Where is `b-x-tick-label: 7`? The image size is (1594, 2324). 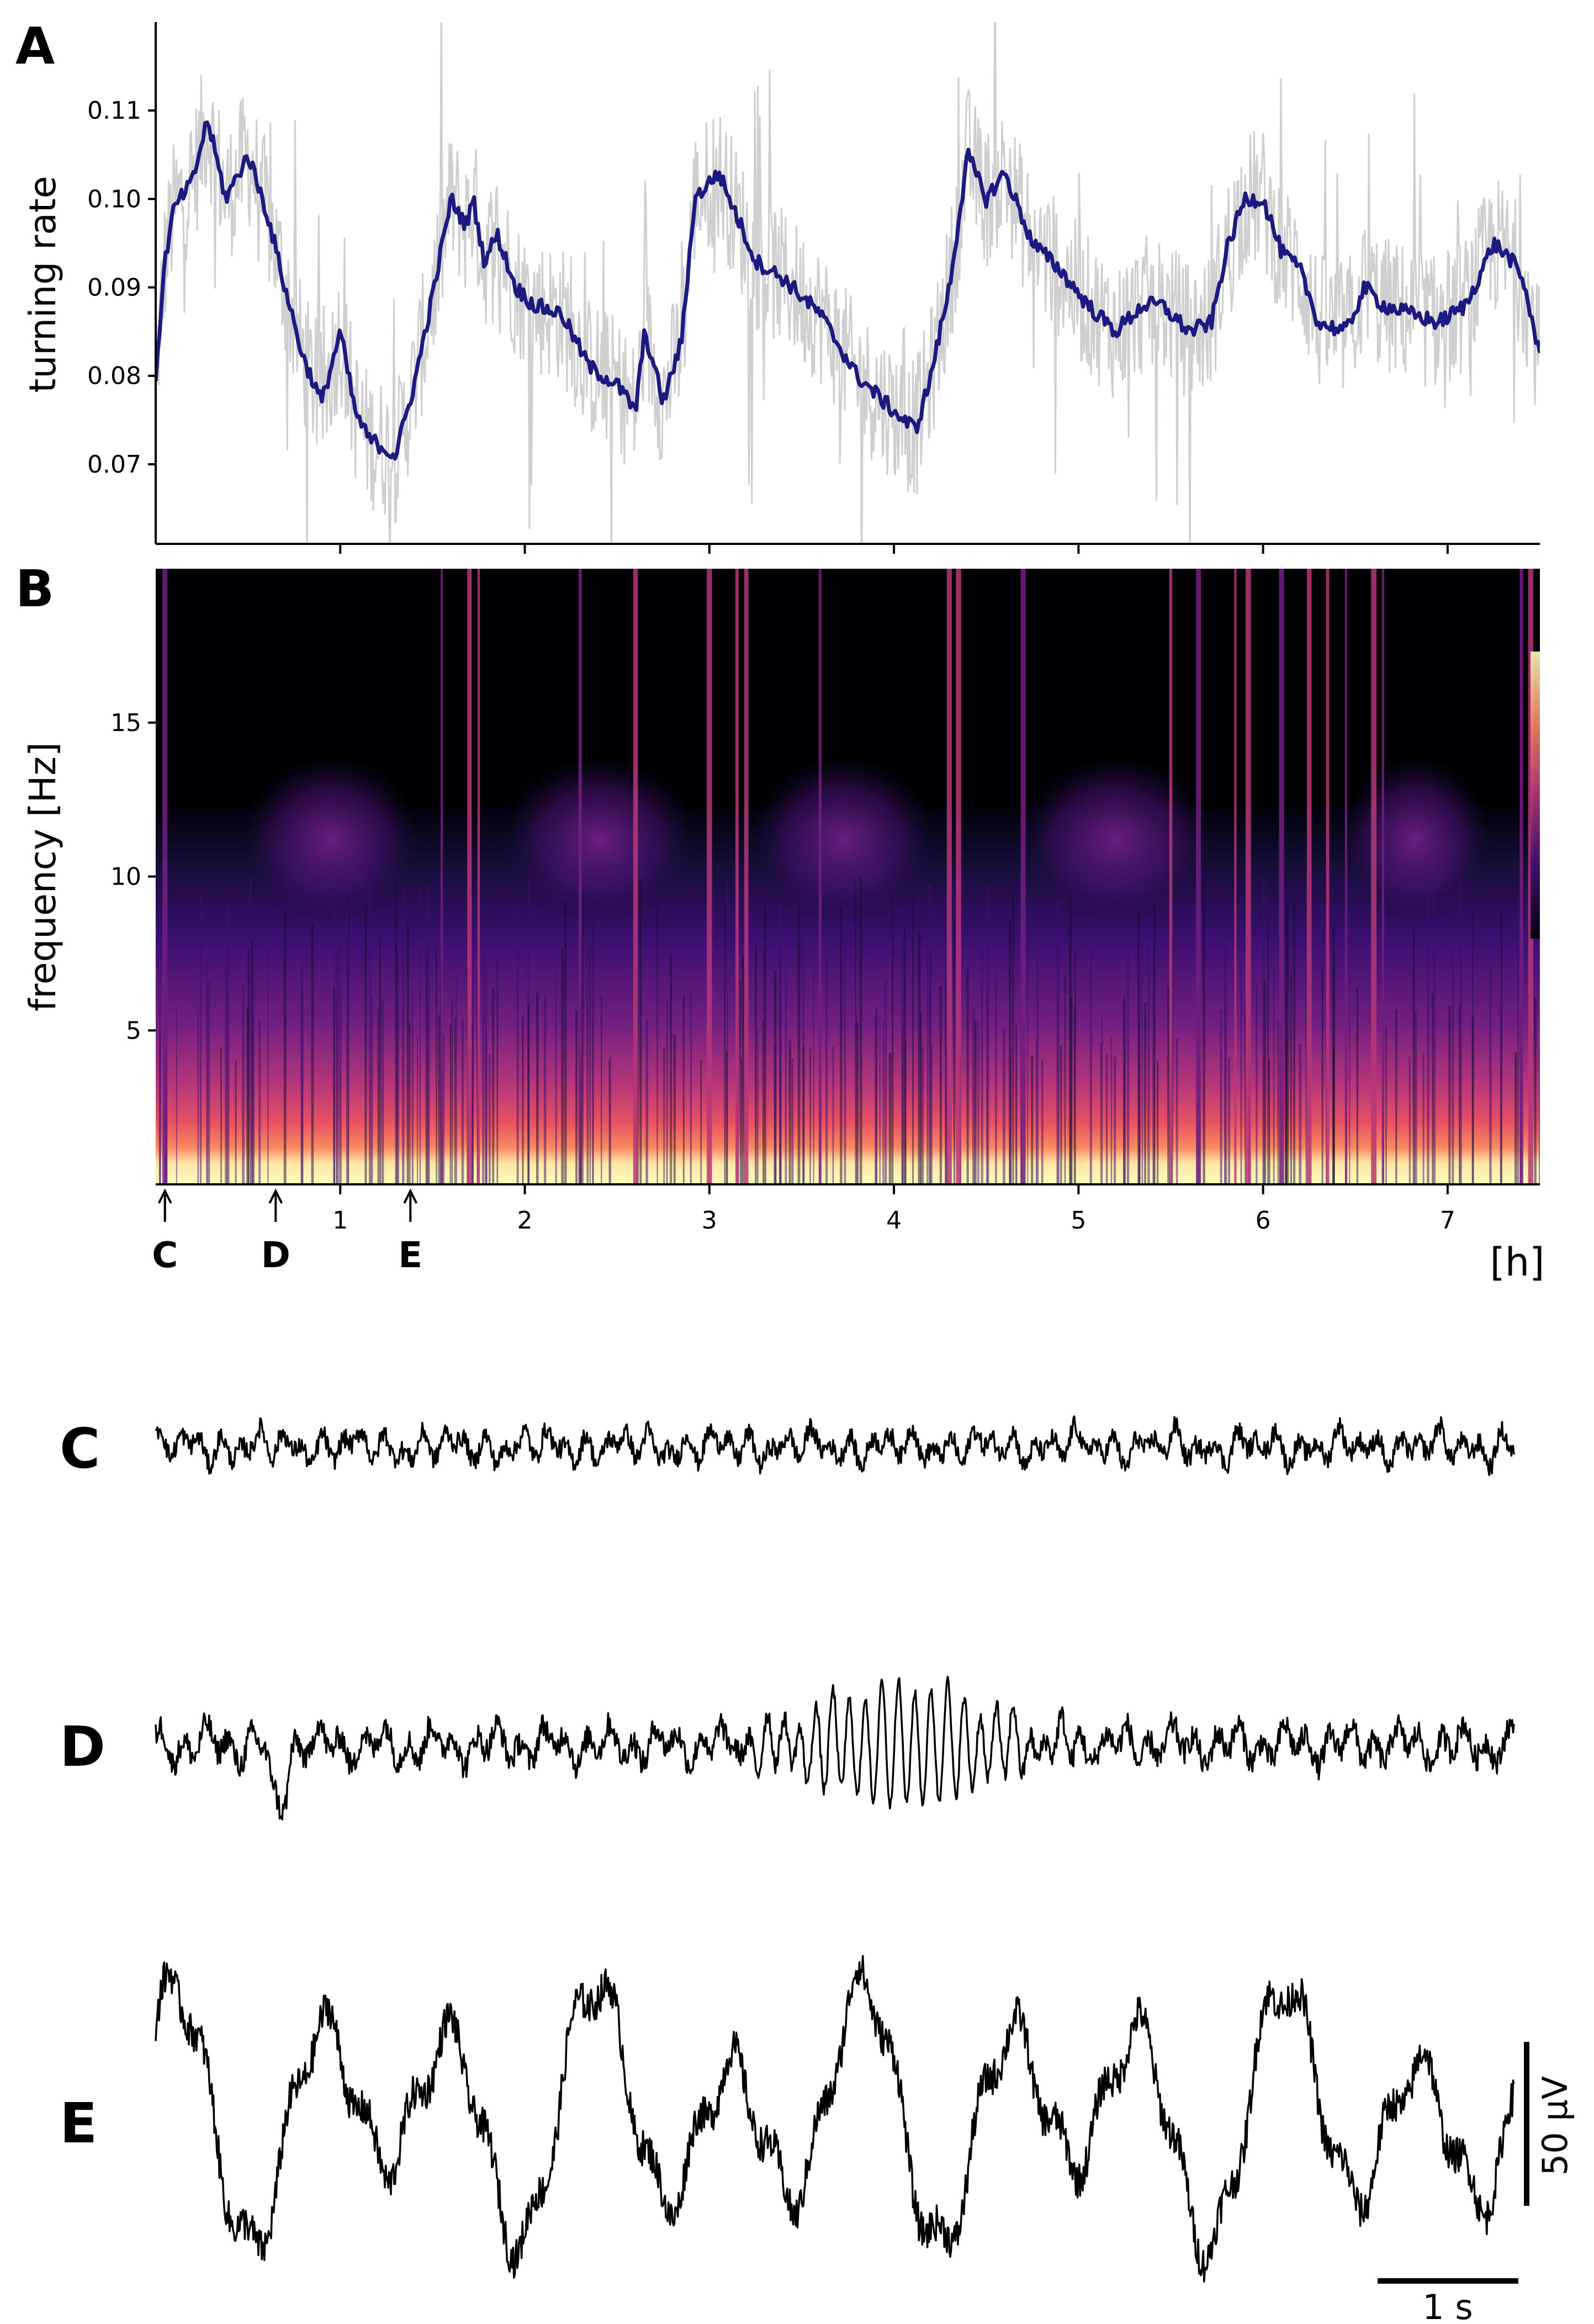 b-x-tick-label: 7 is located at coordinates (1447, 1220).